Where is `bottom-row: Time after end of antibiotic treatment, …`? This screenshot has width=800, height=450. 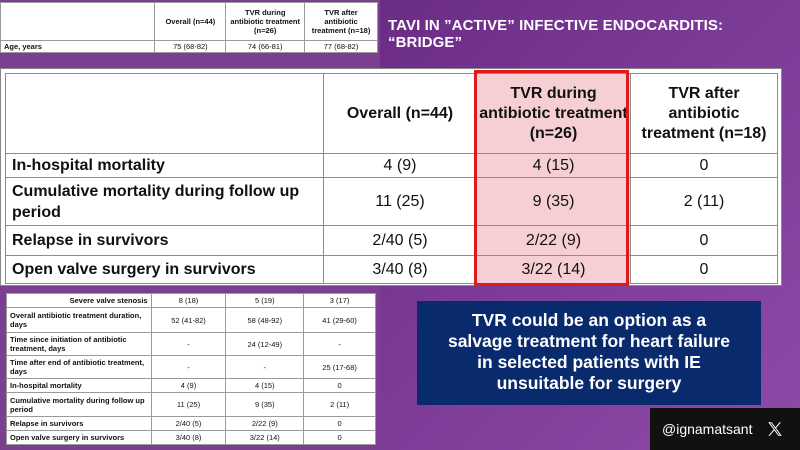
bottom-row: Time after end of antibiotic treatment, … is located at coordinates (191, 367).